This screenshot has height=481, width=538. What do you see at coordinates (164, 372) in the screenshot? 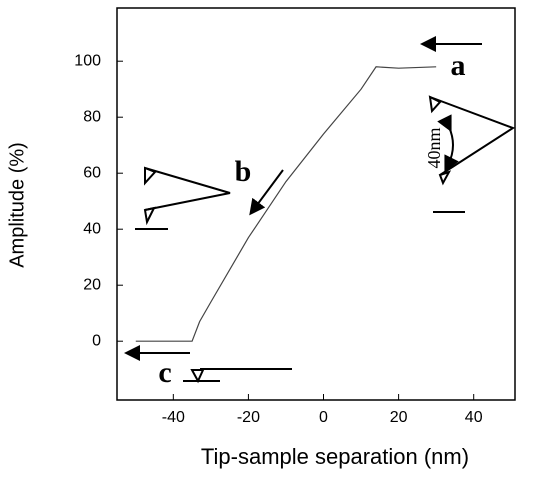
I see `annotation: c` at bounding box center [164, 372].